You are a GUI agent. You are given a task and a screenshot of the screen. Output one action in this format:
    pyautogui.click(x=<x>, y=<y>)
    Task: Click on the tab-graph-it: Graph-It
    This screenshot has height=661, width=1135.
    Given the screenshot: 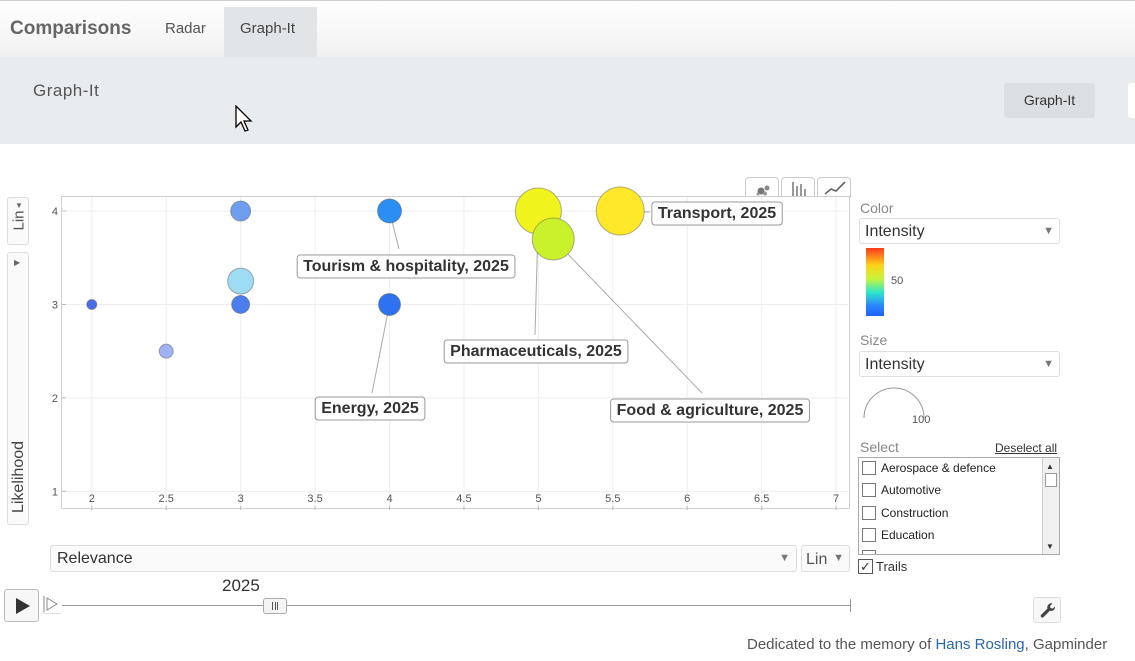 What is the action you would take?
    pyautogui.click(x=270, y=32)
    